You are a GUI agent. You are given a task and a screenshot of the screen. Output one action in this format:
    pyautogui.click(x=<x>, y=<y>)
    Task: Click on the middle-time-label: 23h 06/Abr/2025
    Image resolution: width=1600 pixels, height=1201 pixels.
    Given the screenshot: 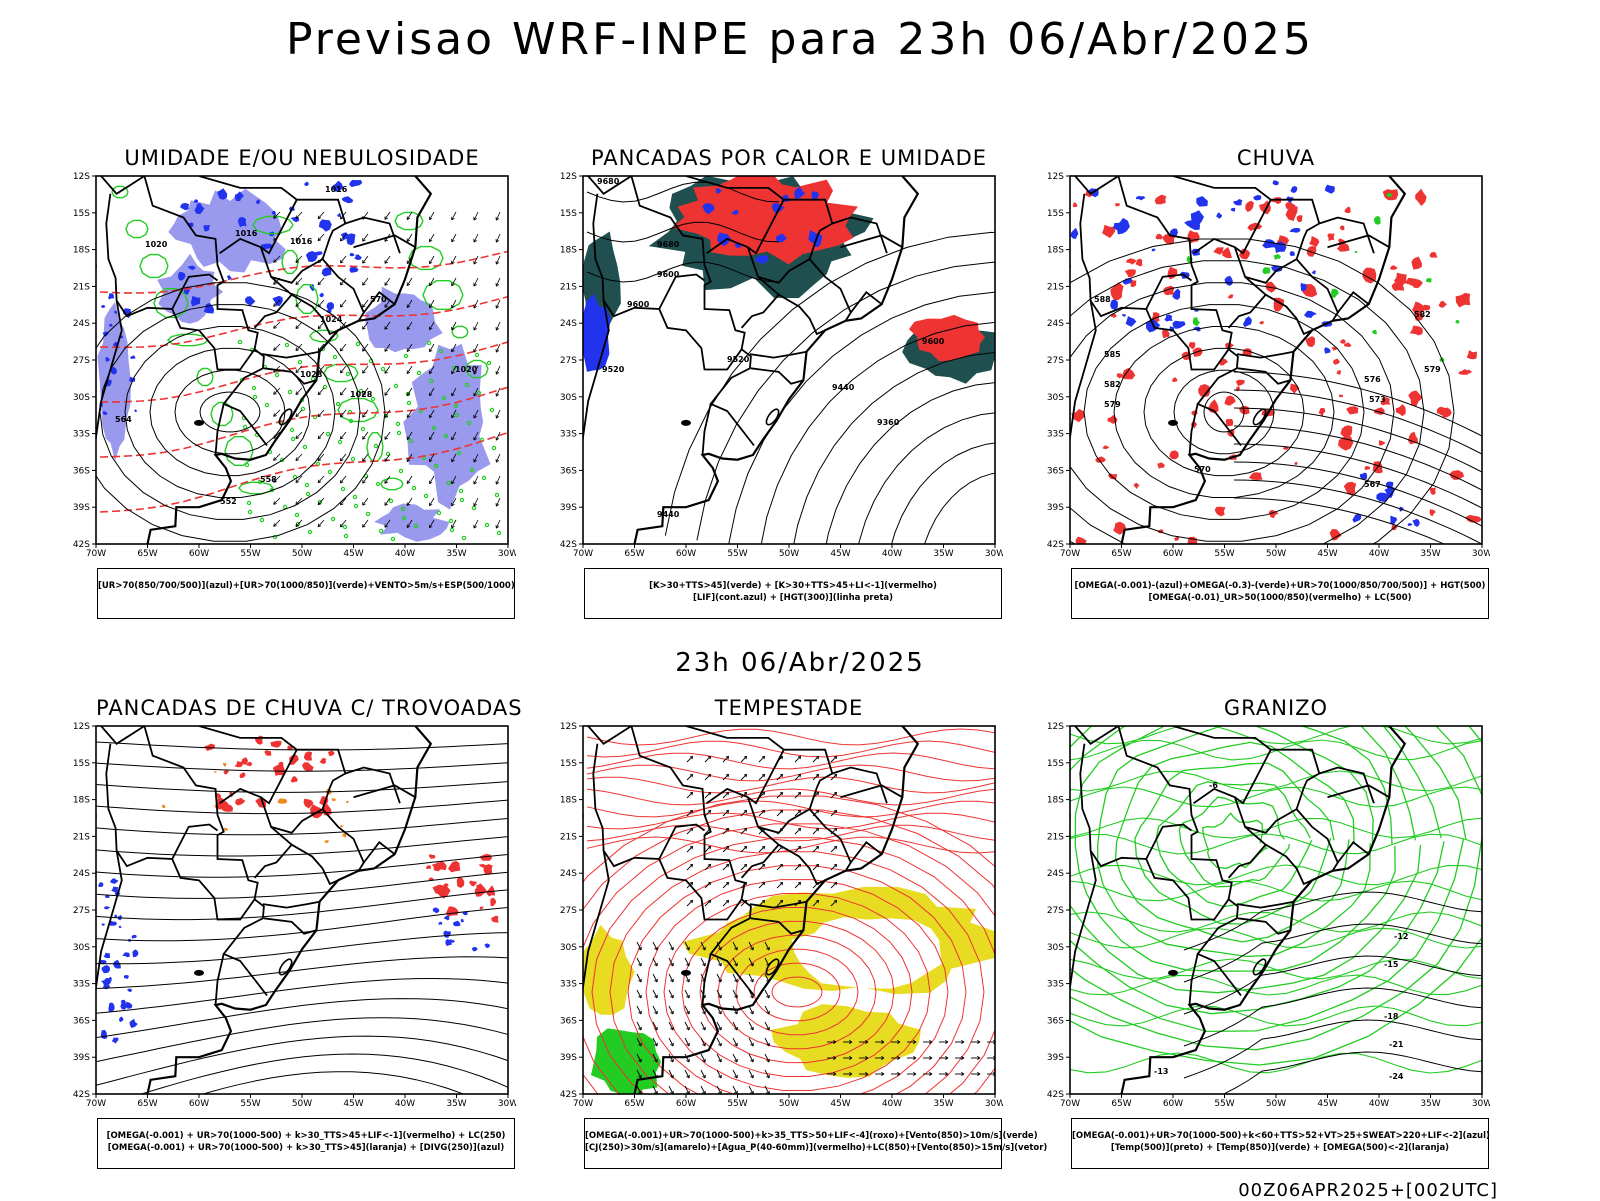 What is the action you would take?
    pyautogui.click(x=800, y=663)
    